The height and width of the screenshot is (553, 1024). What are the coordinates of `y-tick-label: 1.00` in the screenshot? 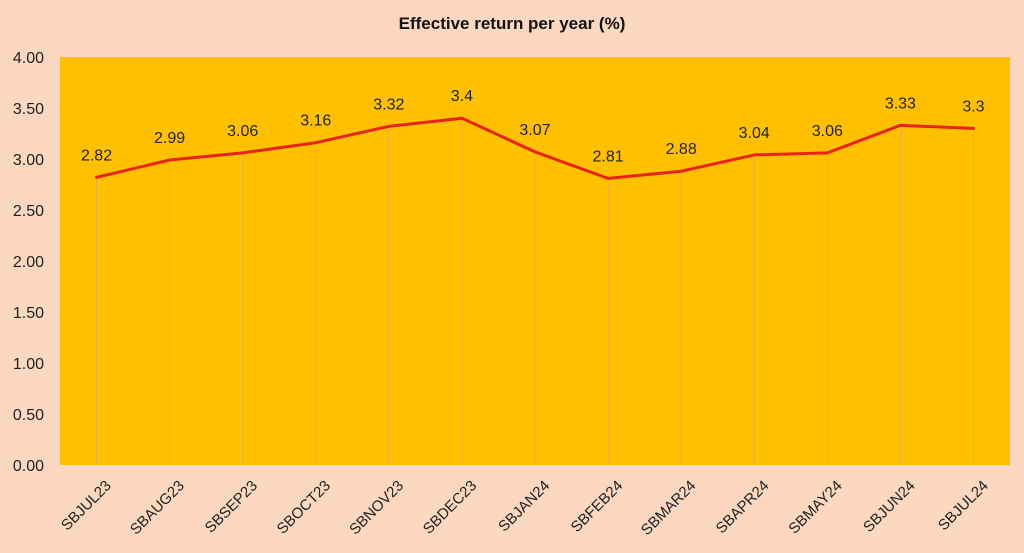 It's located at (28, 364).